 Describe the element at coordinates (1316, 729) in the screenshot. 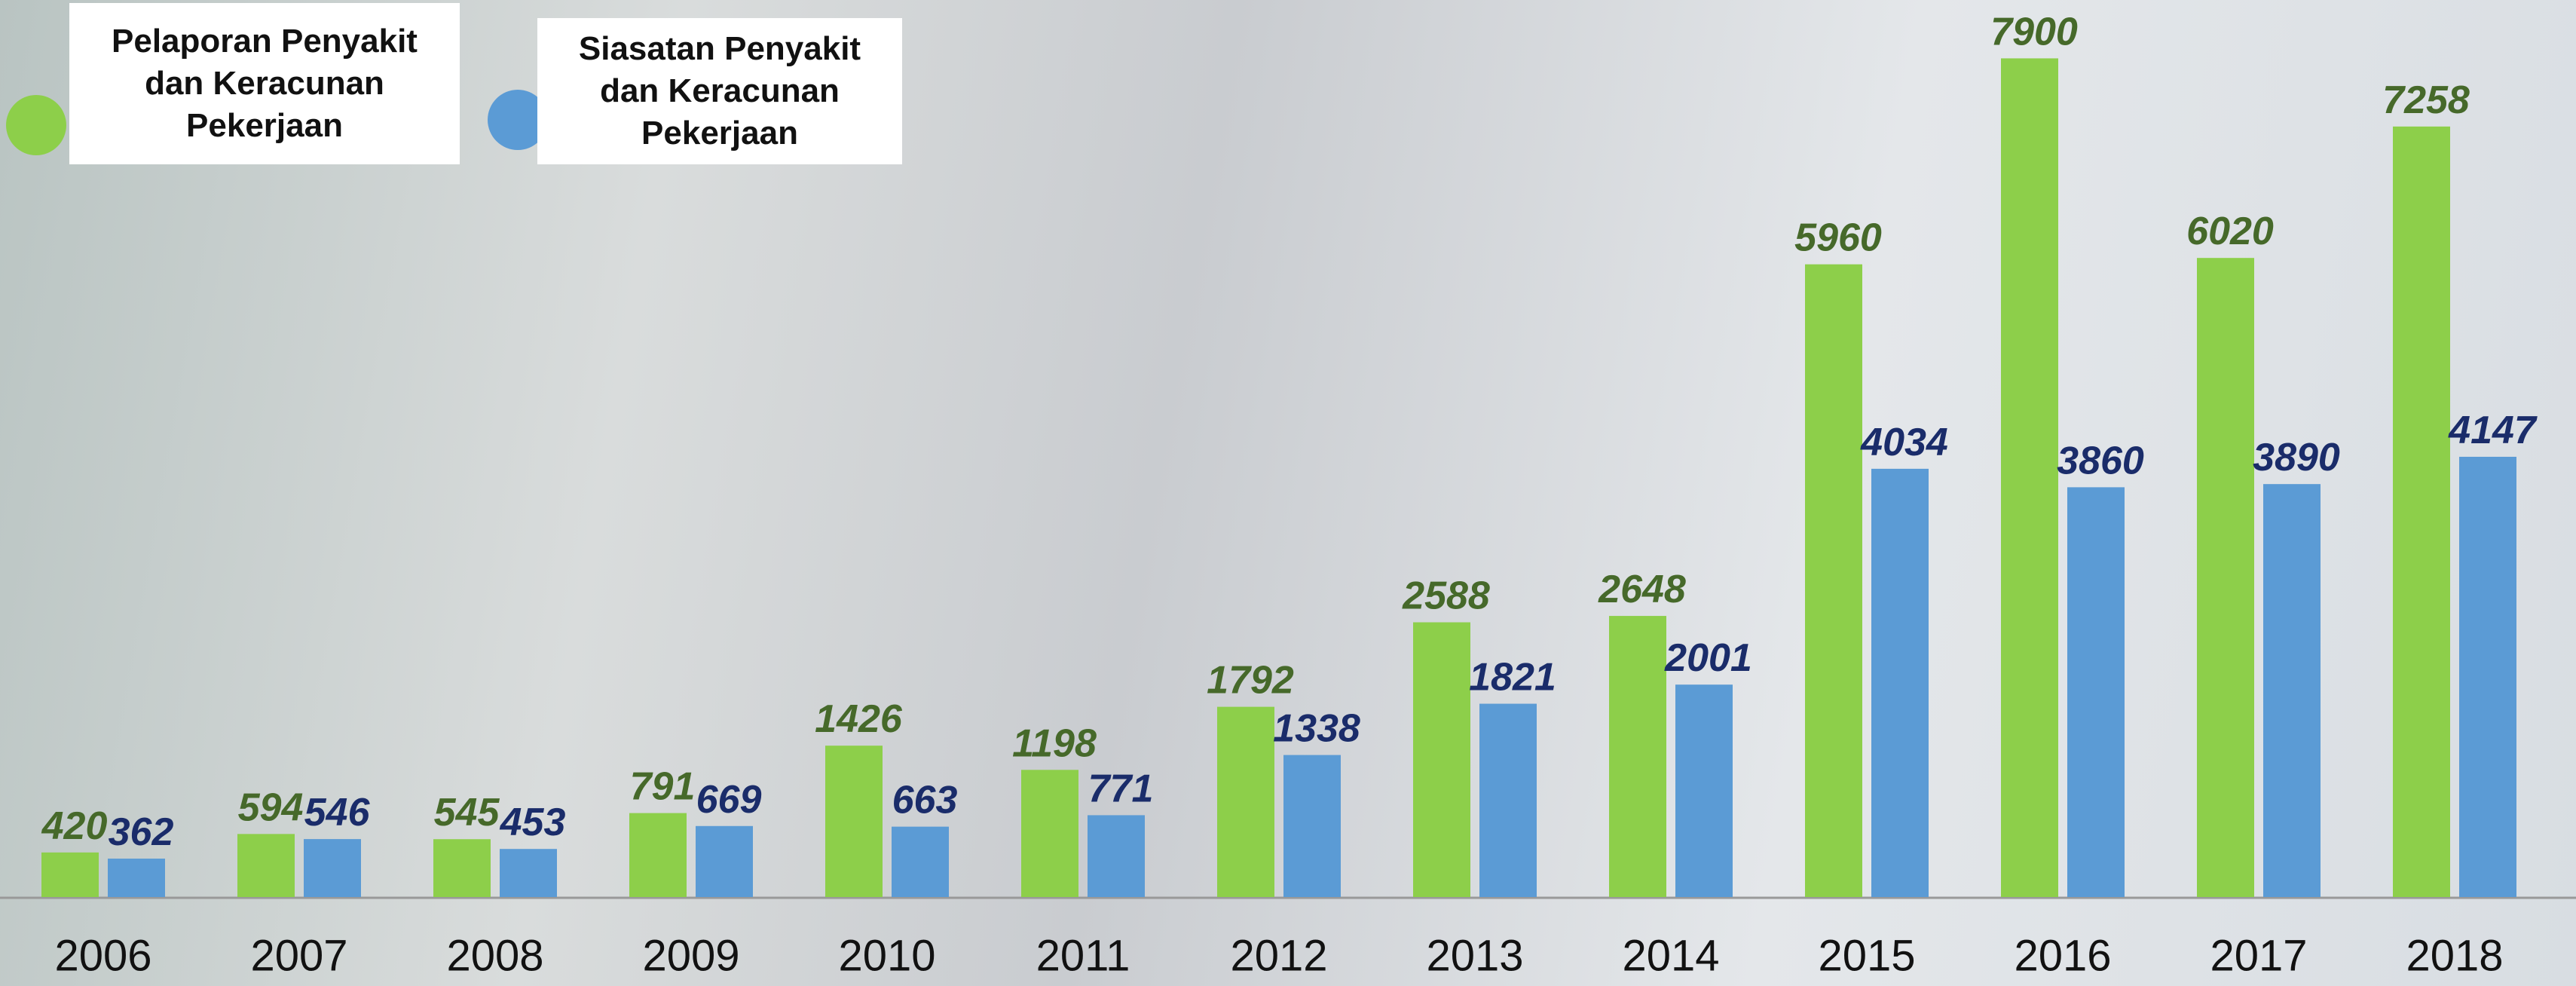

I see `data-label: 1338` at that location.